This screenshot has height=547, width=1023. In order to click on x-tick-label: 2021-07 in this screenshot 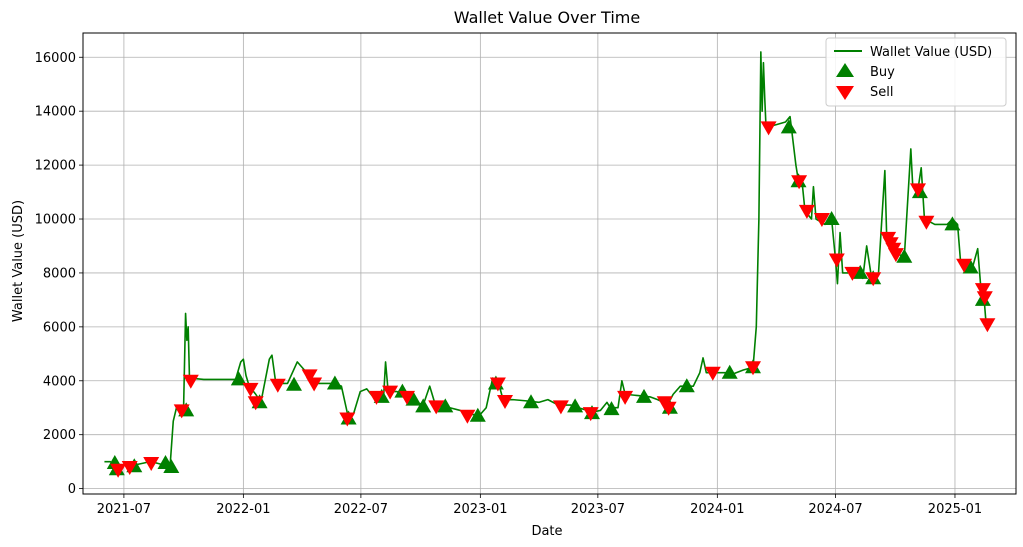, I will do `click(124, 509)`.